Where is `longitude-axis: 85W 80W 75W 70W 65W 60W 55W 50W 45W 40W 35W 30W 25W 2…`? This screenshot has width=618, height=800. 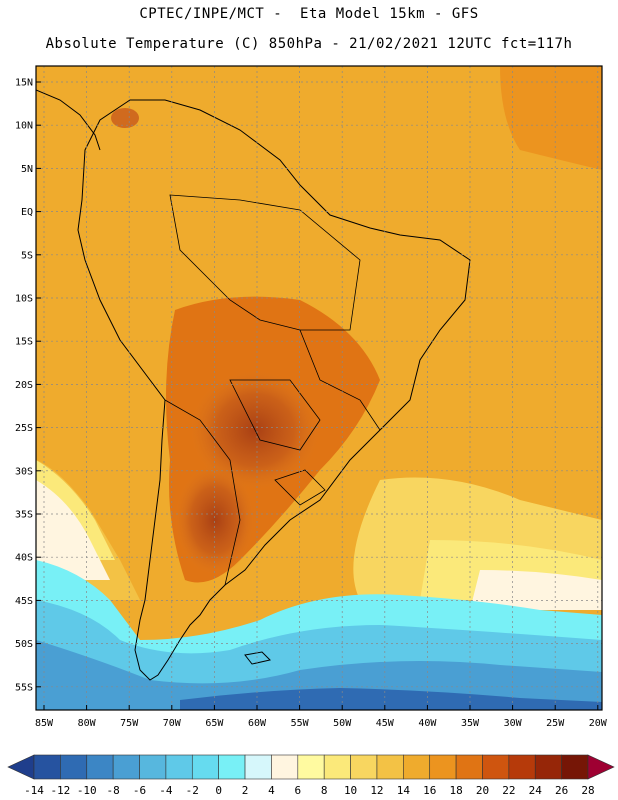 longitude-axis: 85W 80W 75W 70W 65W 60W 55W 50W 45W 40W 35W 30W 25W 2… is located at coordinates (321, 717).